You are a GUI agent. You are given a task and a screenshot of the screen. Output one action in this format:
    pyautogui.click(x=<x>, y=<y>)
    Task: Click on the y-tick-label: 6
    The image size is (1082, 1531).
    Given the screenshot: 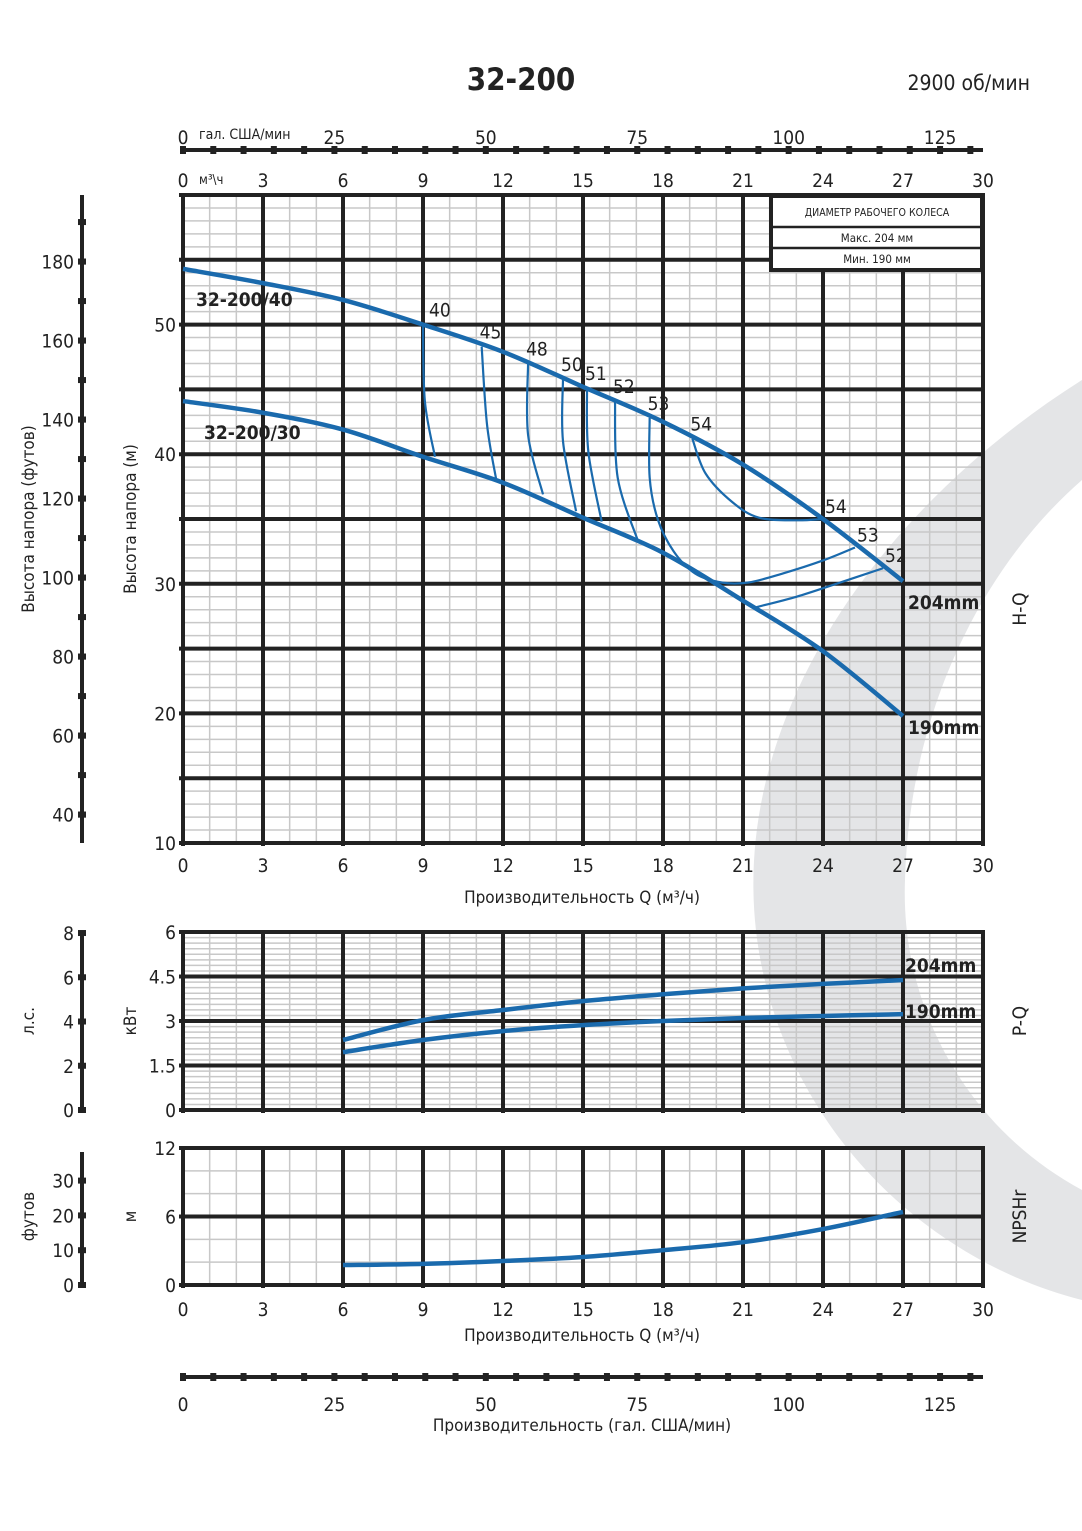 What is the action you would take?
    pyautogui.click(x=170, y=933)
    